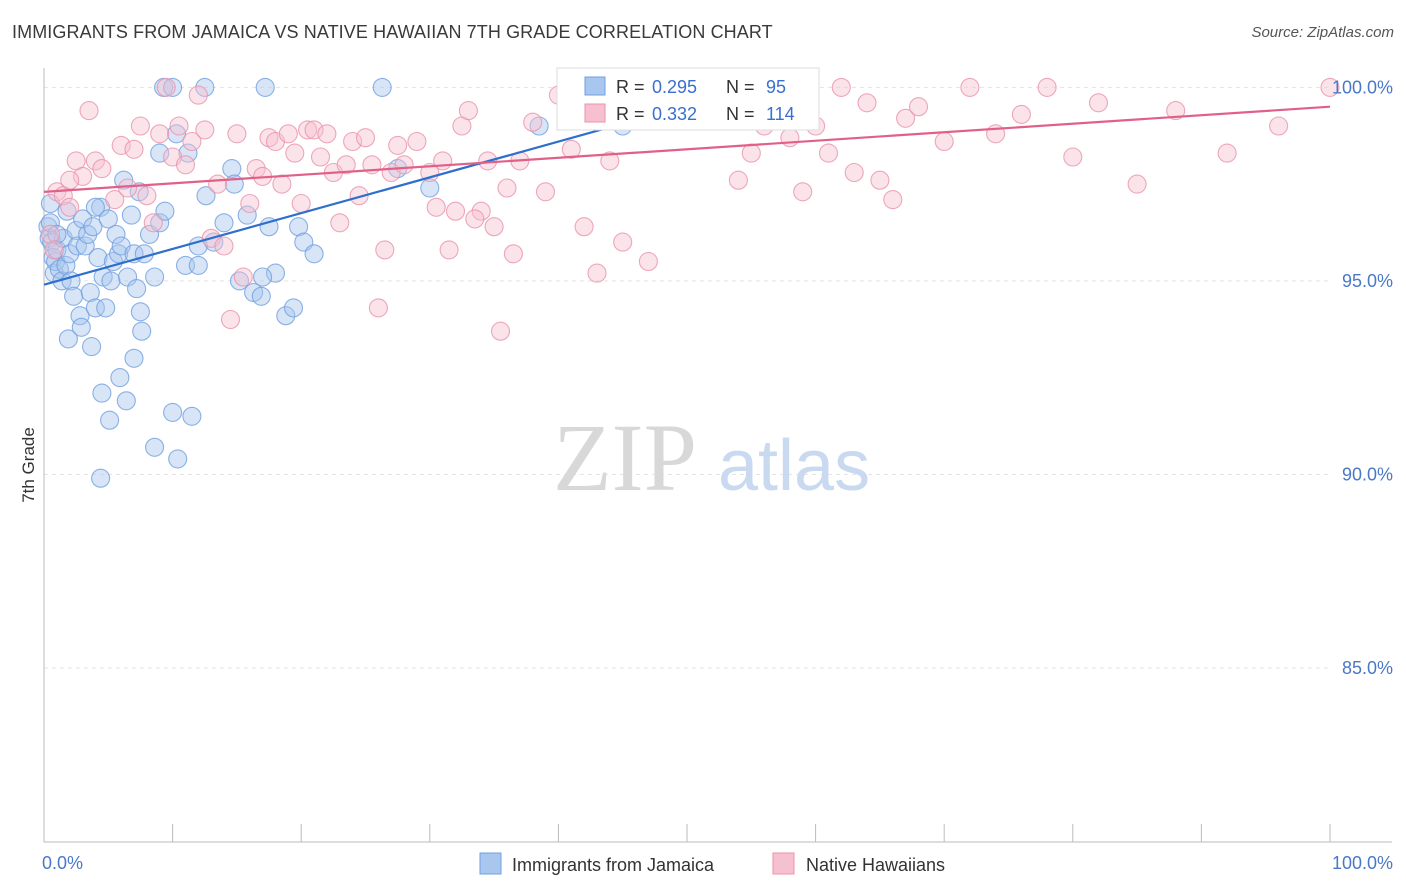 This screenshot has height=892, width=1406. I want to click on watermark-atlas: atlas, so click(794, 466).